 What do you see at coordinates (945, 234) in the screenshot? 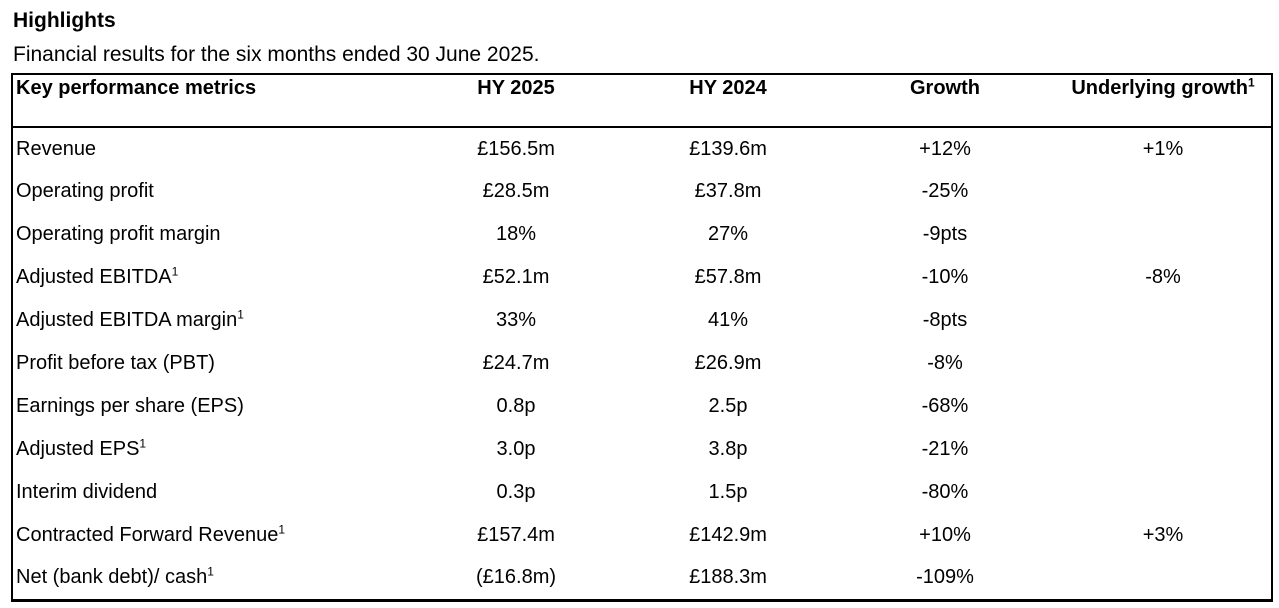
I see `growth-value-cell: -9pts` at bounding box center [945, 234].